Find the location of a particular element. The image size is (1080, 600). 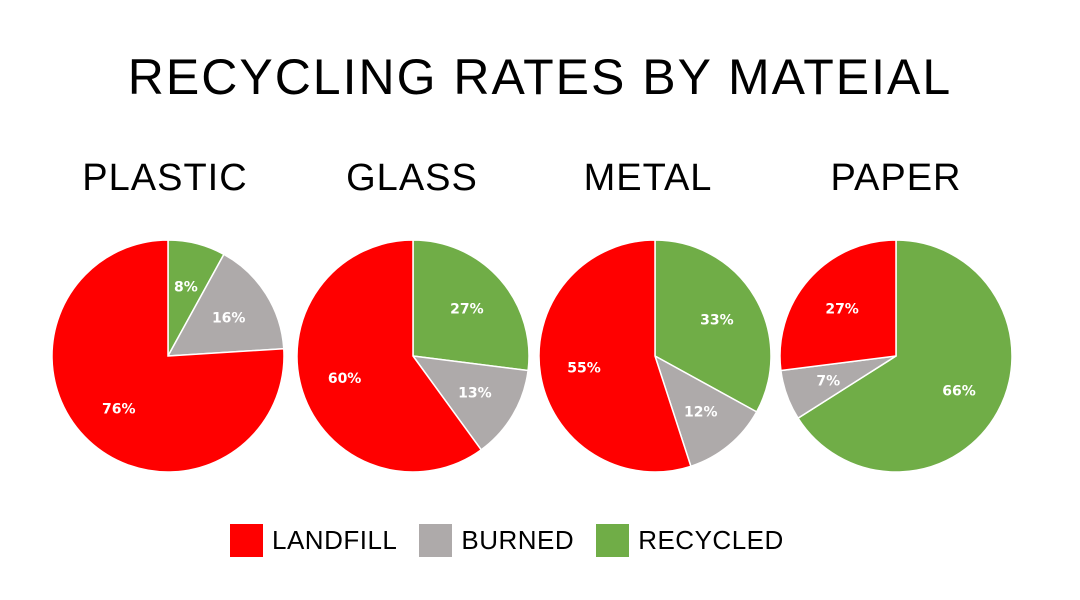

pie-label-paper-burned: 7% is located at coordinates (828, 381).